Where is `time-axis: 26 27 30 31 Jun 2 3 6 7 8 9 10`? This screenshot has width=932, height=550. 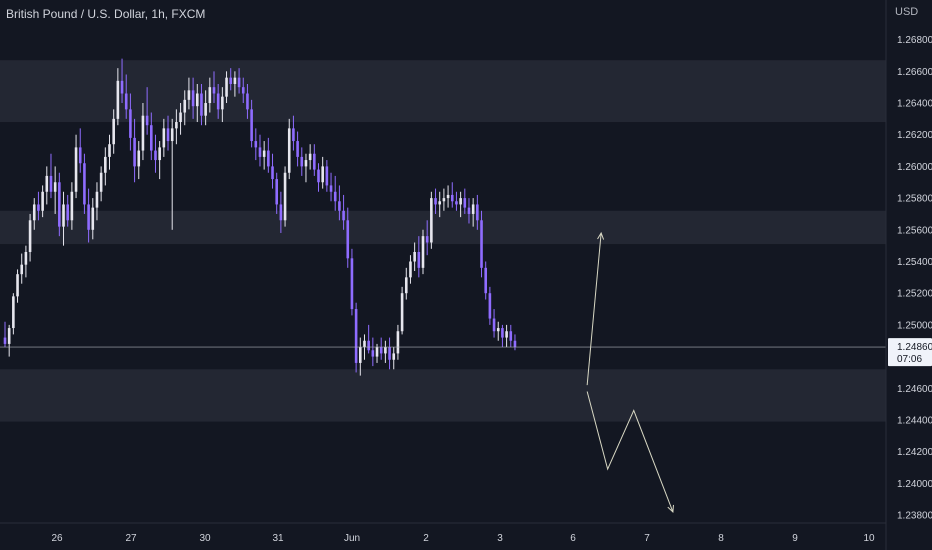
time-axis: 26 27 30 31 Jun 2 3 6 7 8 9 10 is located at coordinates (463, 538).